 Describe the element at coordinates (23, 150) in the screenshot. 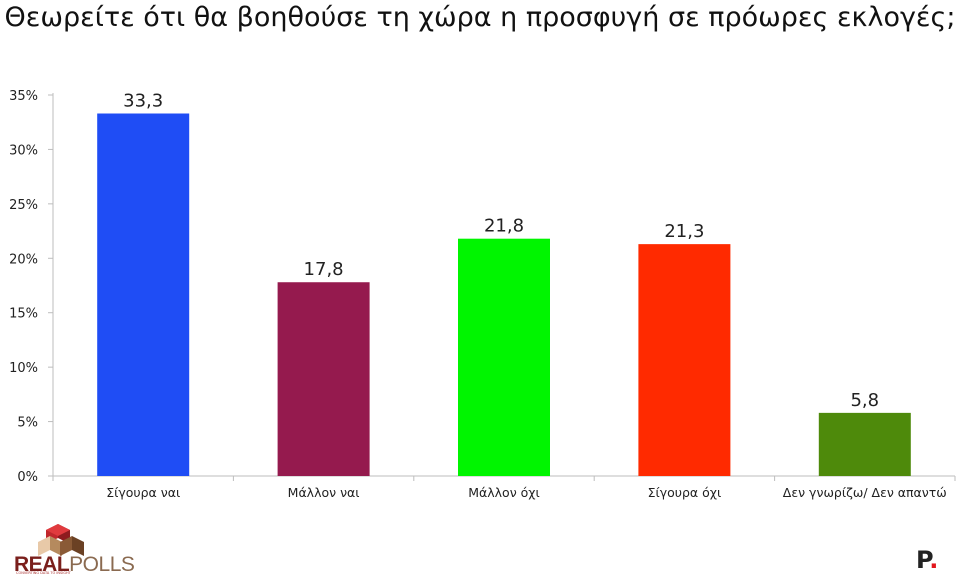

I see `y-tick-label: 30%` at that location.